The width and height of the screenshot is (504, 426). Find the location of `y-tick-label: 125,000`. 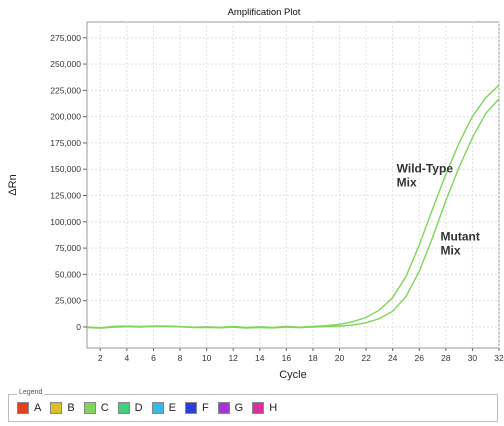

y-tick-label: 125,000 is located at coordinates (65, 196).